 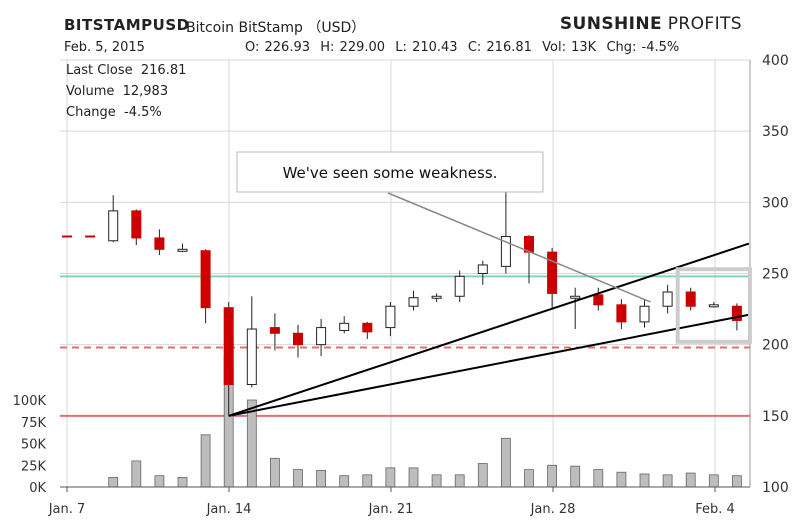 I want to click on brand-bold: SUNSHINE, so click(x=610, y=24).